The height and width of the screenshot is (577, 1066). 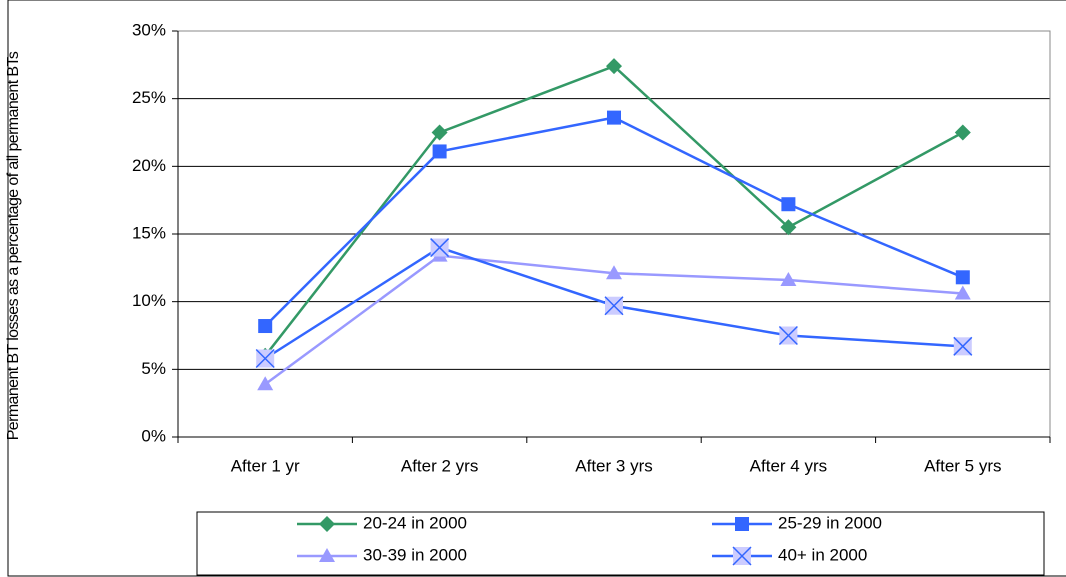 What do you see at coordinates (149, 97) in the screenshot?
I see `y-tick-label: 25%` at bounding box center [149, 97].